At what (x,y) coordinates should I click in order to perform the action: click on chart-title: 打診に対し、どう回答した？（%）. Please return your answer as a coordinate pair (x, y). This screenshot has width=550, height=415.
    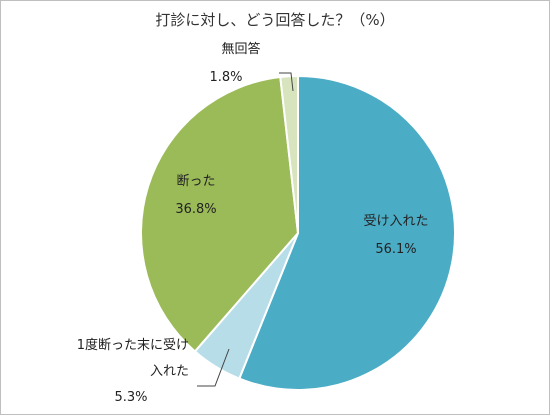
    Looking at the image, I should click on (275, 20).